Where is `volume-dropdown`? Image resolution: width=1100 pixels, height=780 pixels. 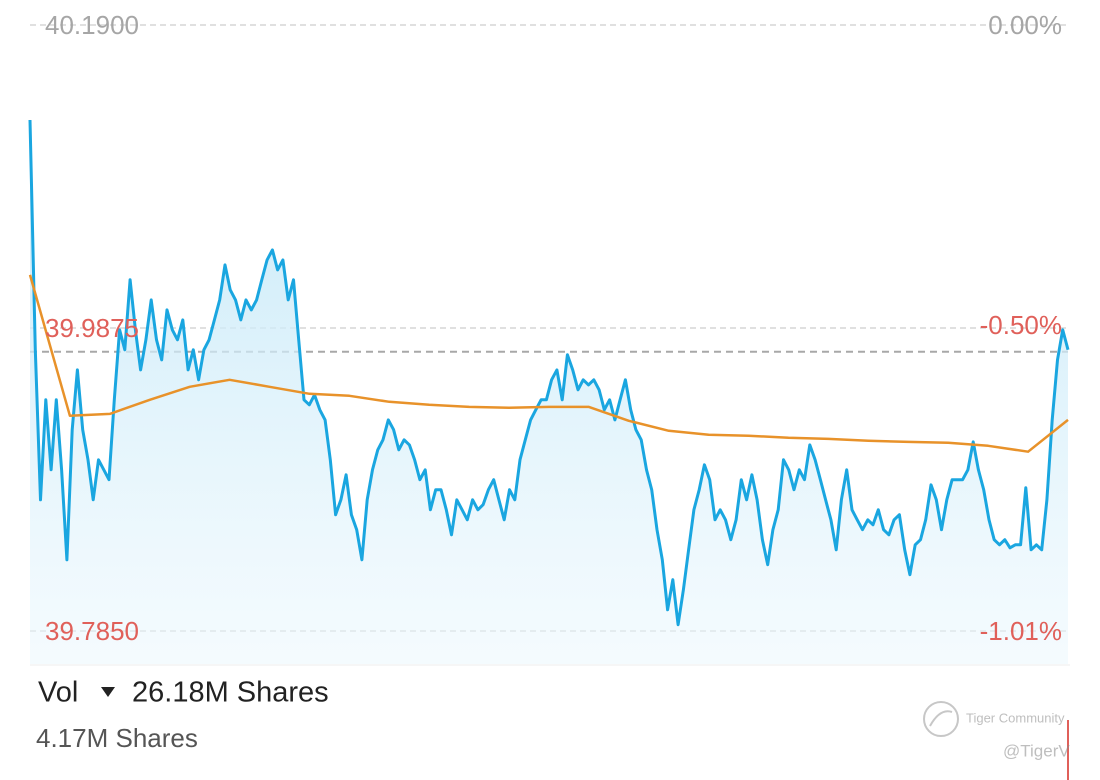 volume-dropdown is located at coordinates (108, 692).